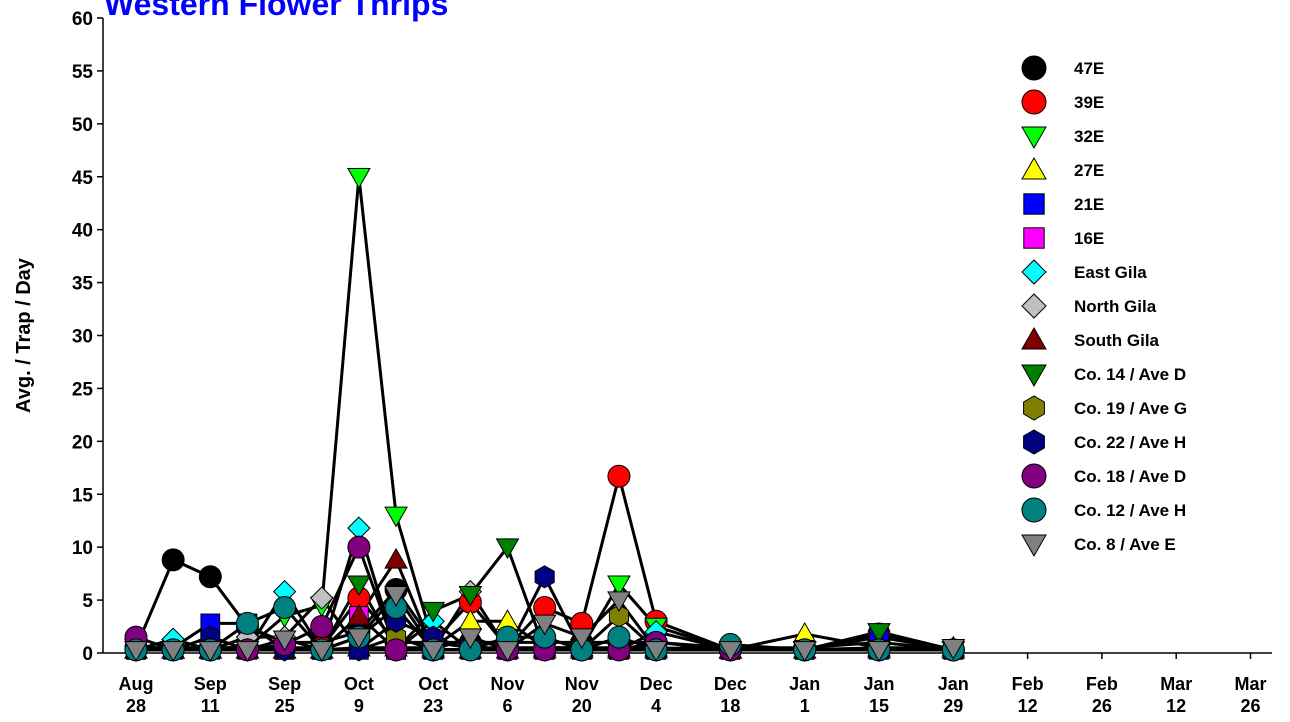  Describe the element at coordinates (730, 695) in the screenshot. I see `x-tick-label: Dec 18` at that location.